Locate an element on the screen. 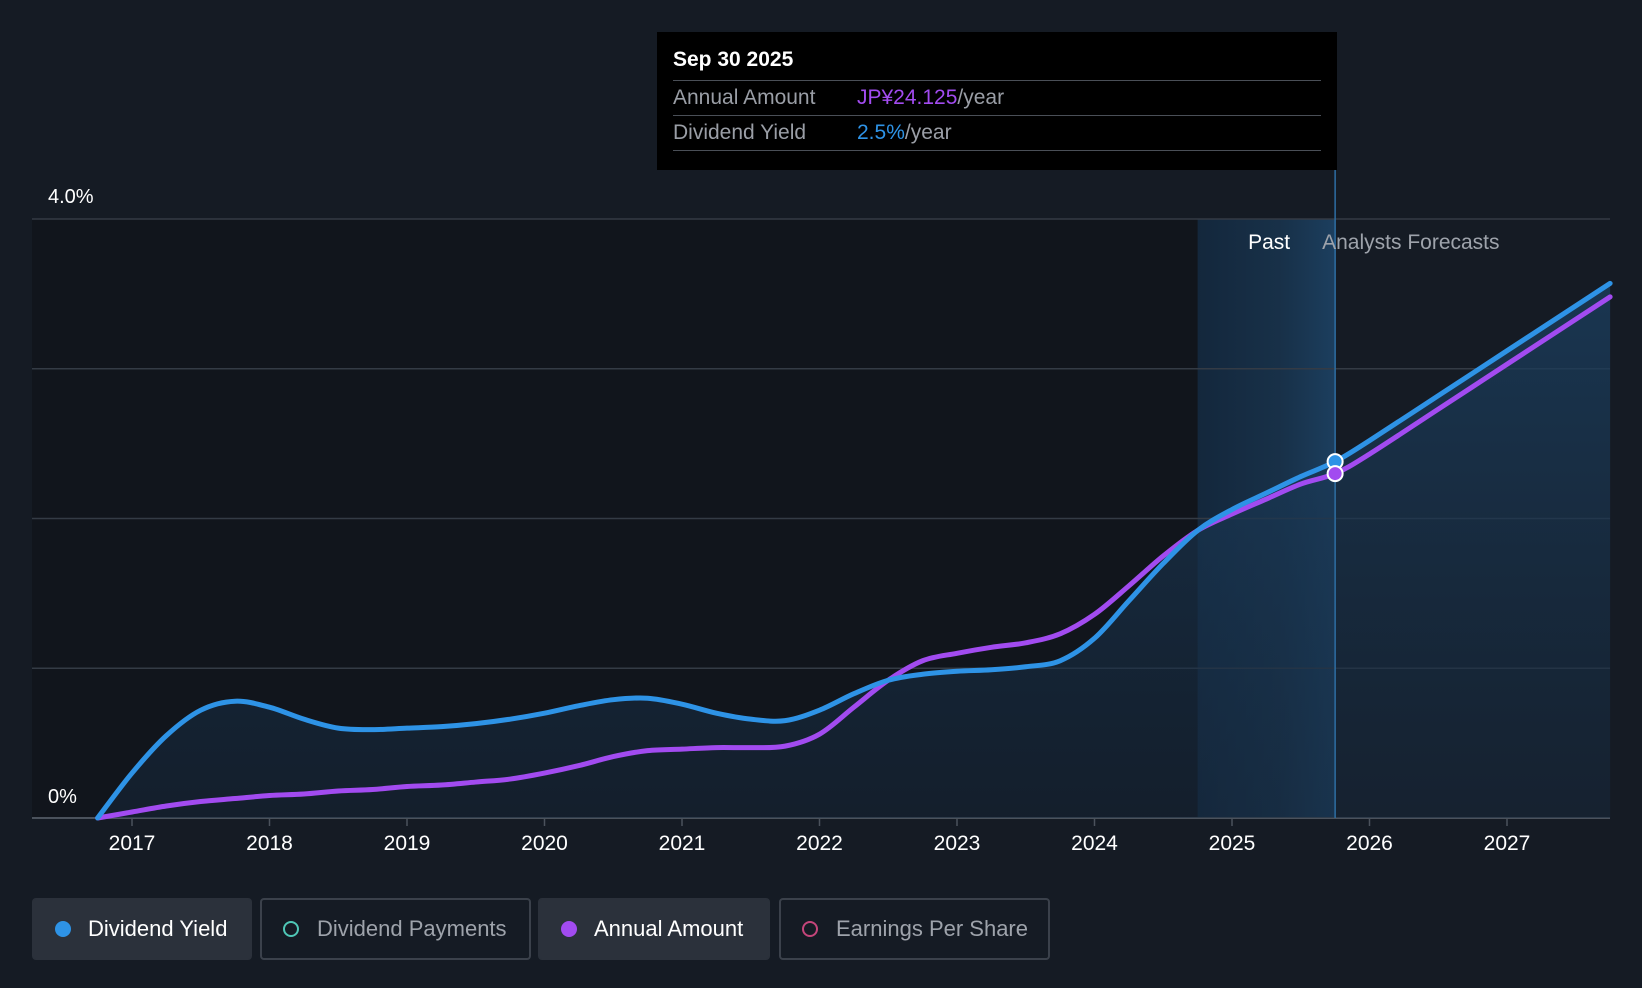  annual-amount-marker is located at coordinates (1335, 474).